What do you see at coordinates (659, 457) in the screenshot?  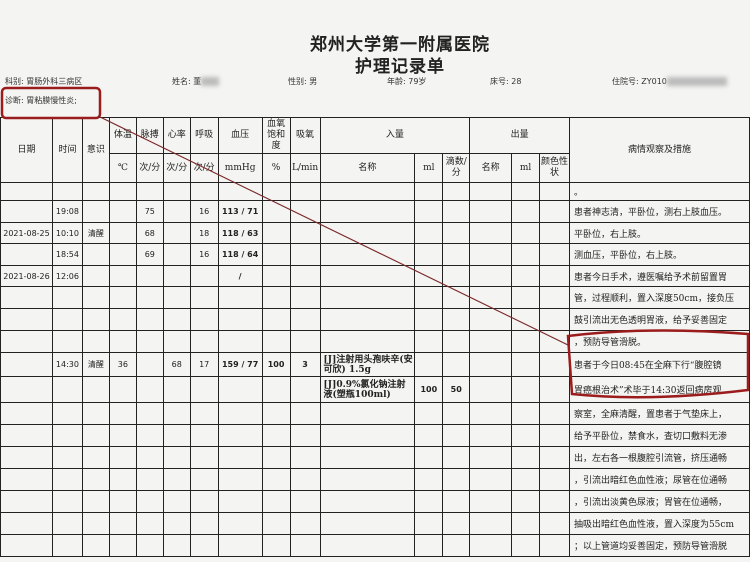 I see `observation-line: 出，左右各一根腹腔引流管，挤压通畅` at bounding box center [659, 457].